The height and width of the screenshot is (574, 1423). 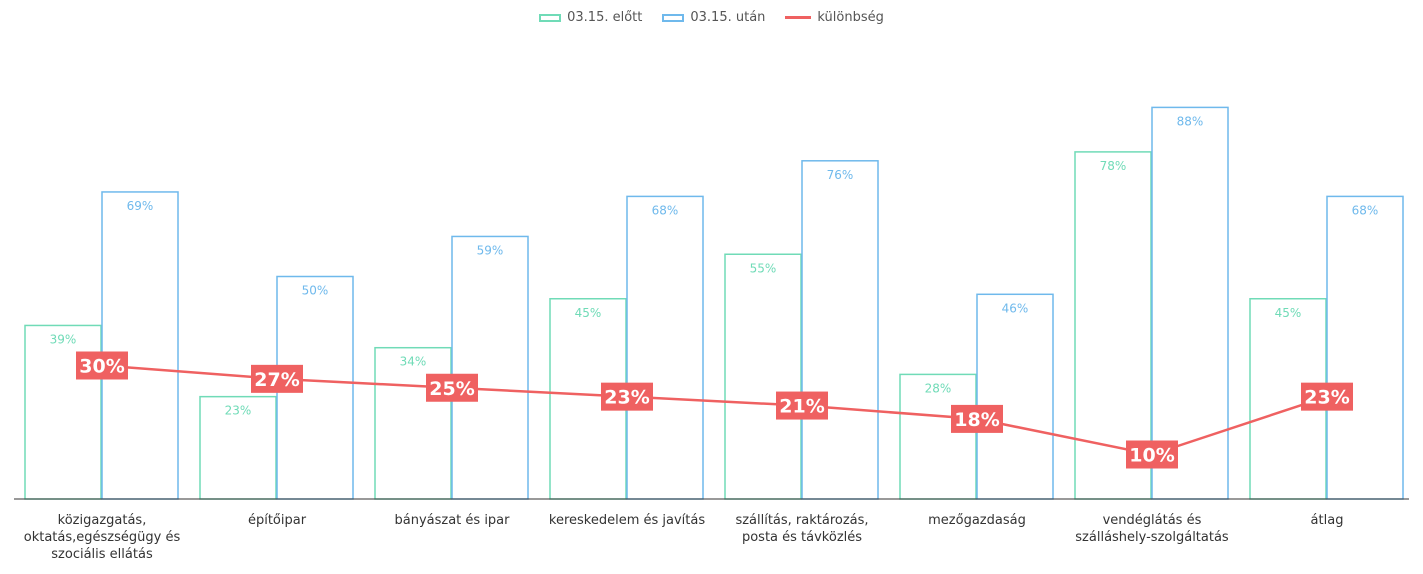 I want to click on data-label-diff: 10%, so click(x=1151, y=456).